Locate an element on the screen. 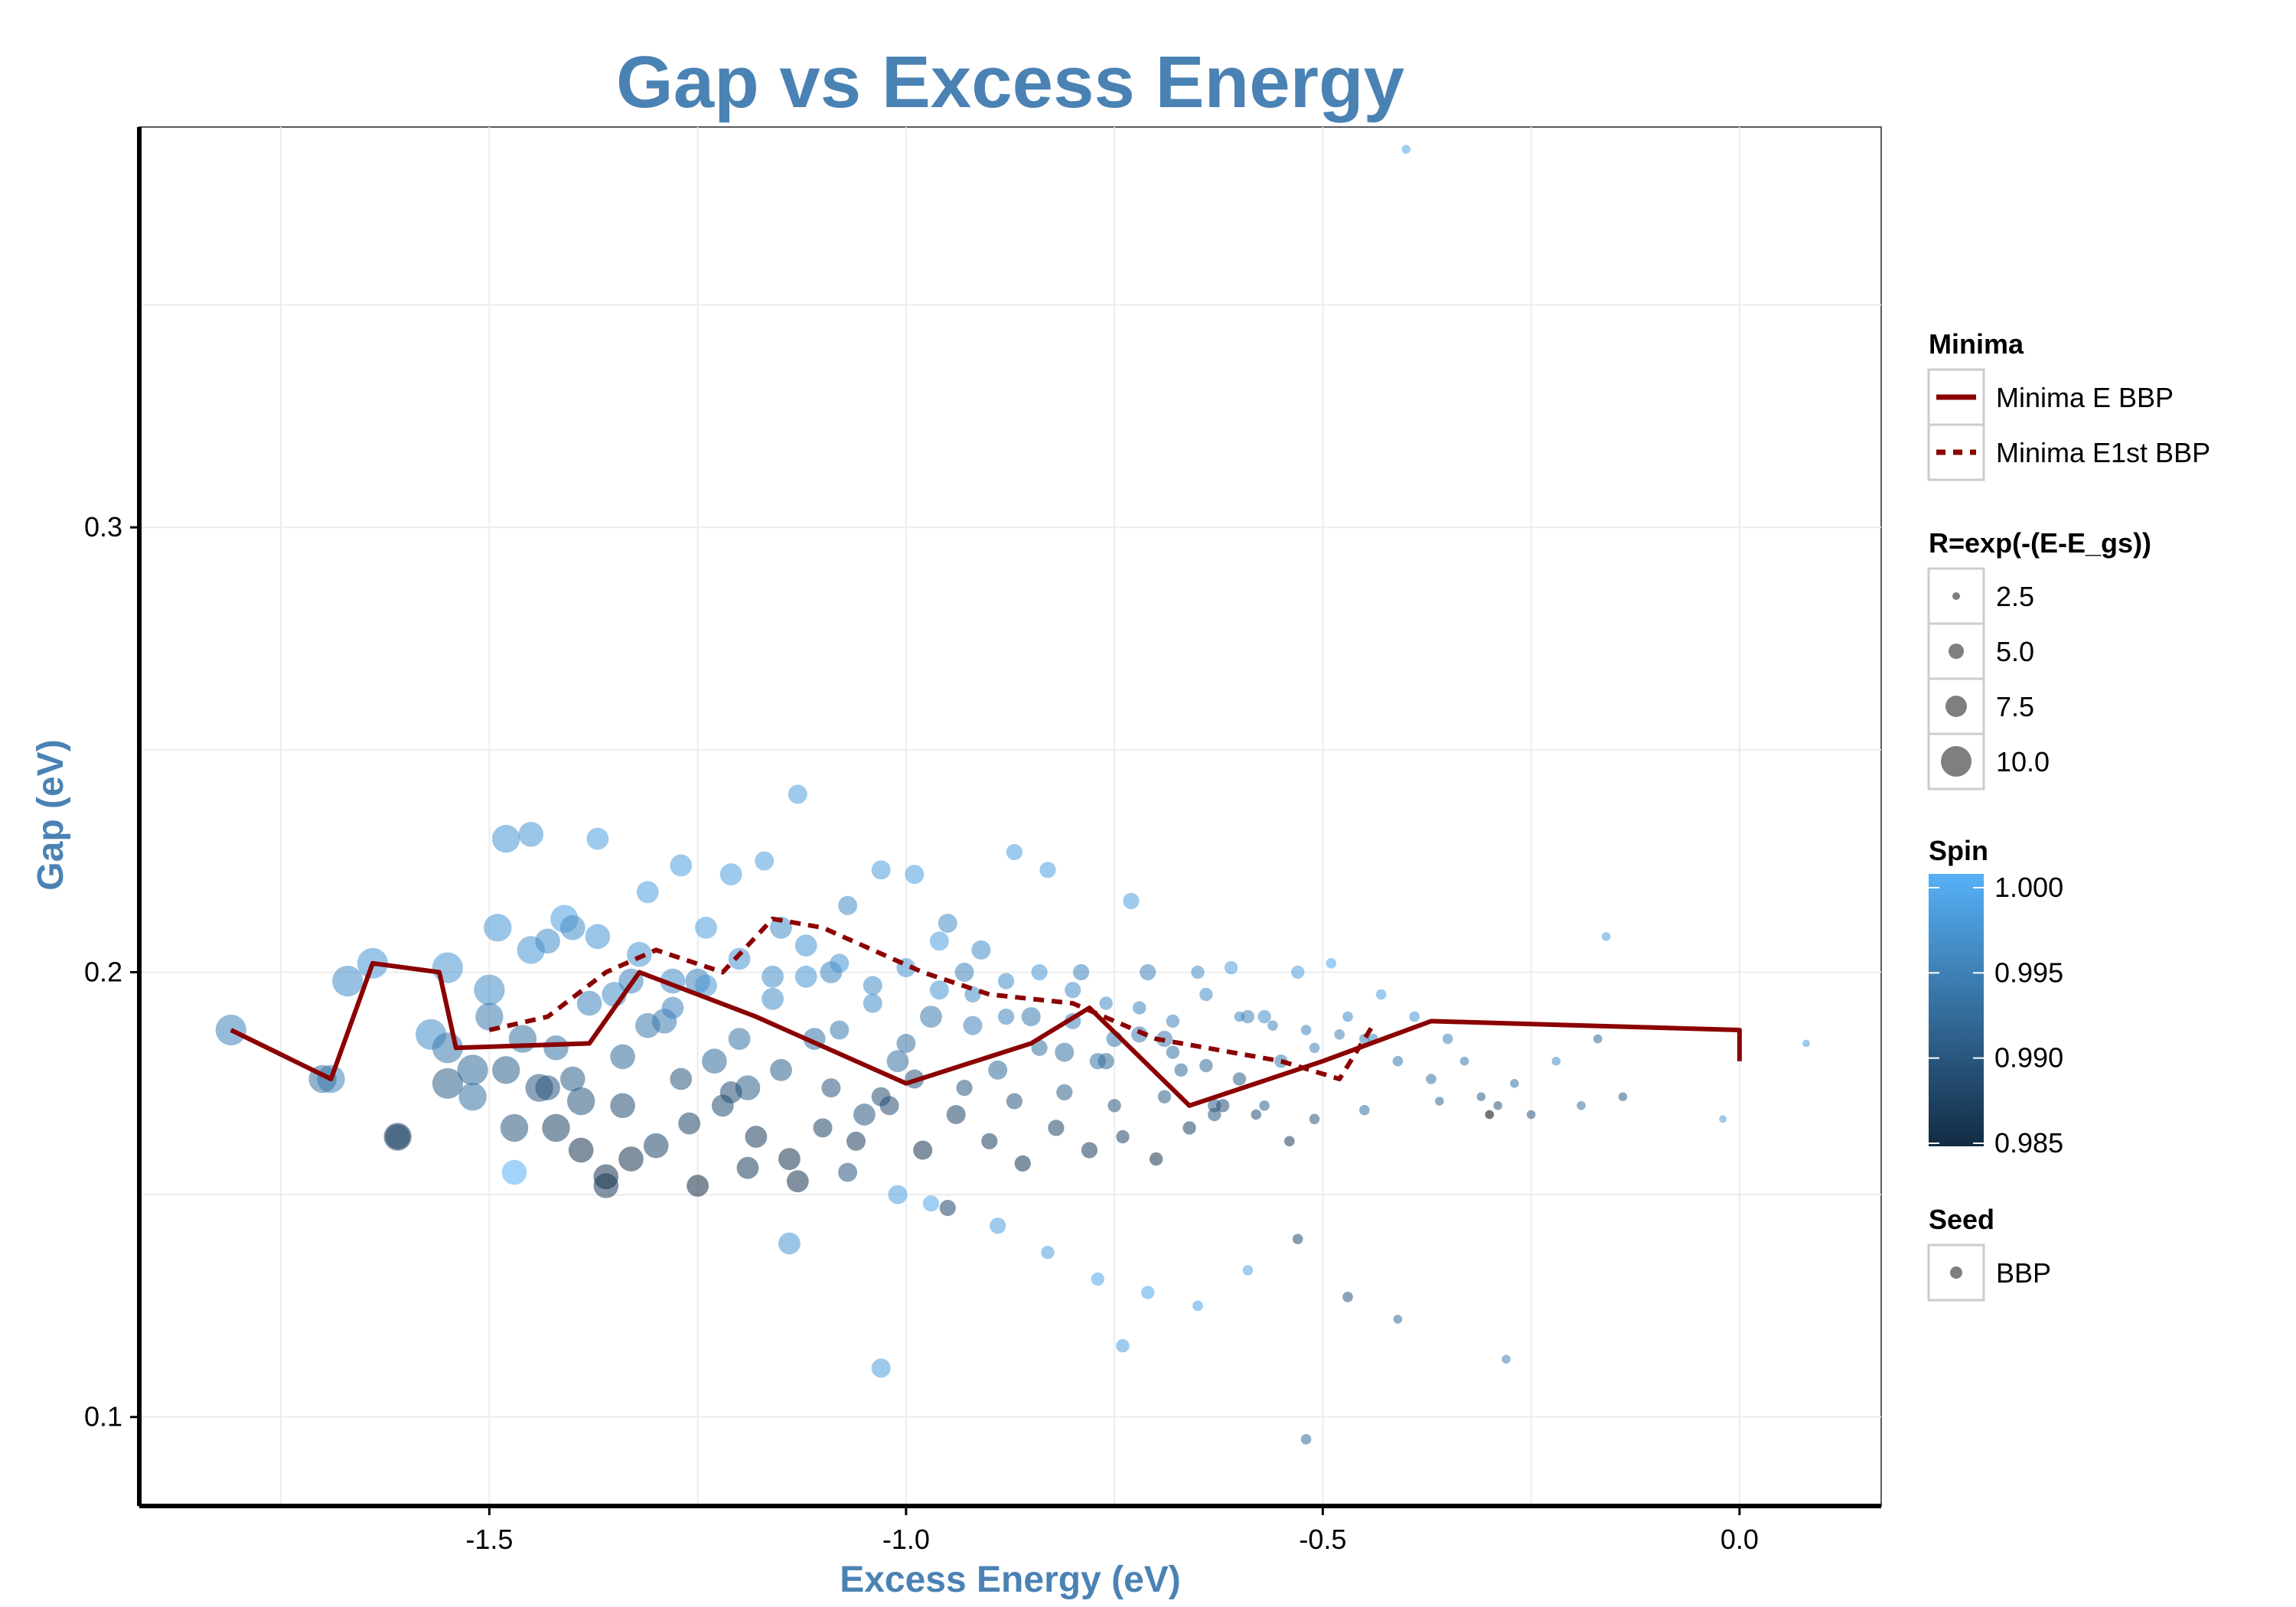 This screenshot has height=1607, width=2296. legend-minima-label-1: Minima E BBP is located at coordinates (2085, 397).